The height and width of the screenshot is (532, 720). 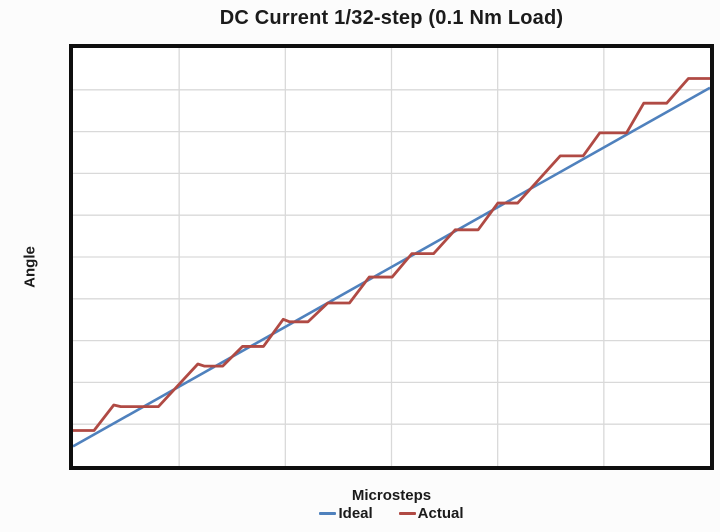 I want to click on ideal-line-swatch-icon, so click(x=328, y=513).